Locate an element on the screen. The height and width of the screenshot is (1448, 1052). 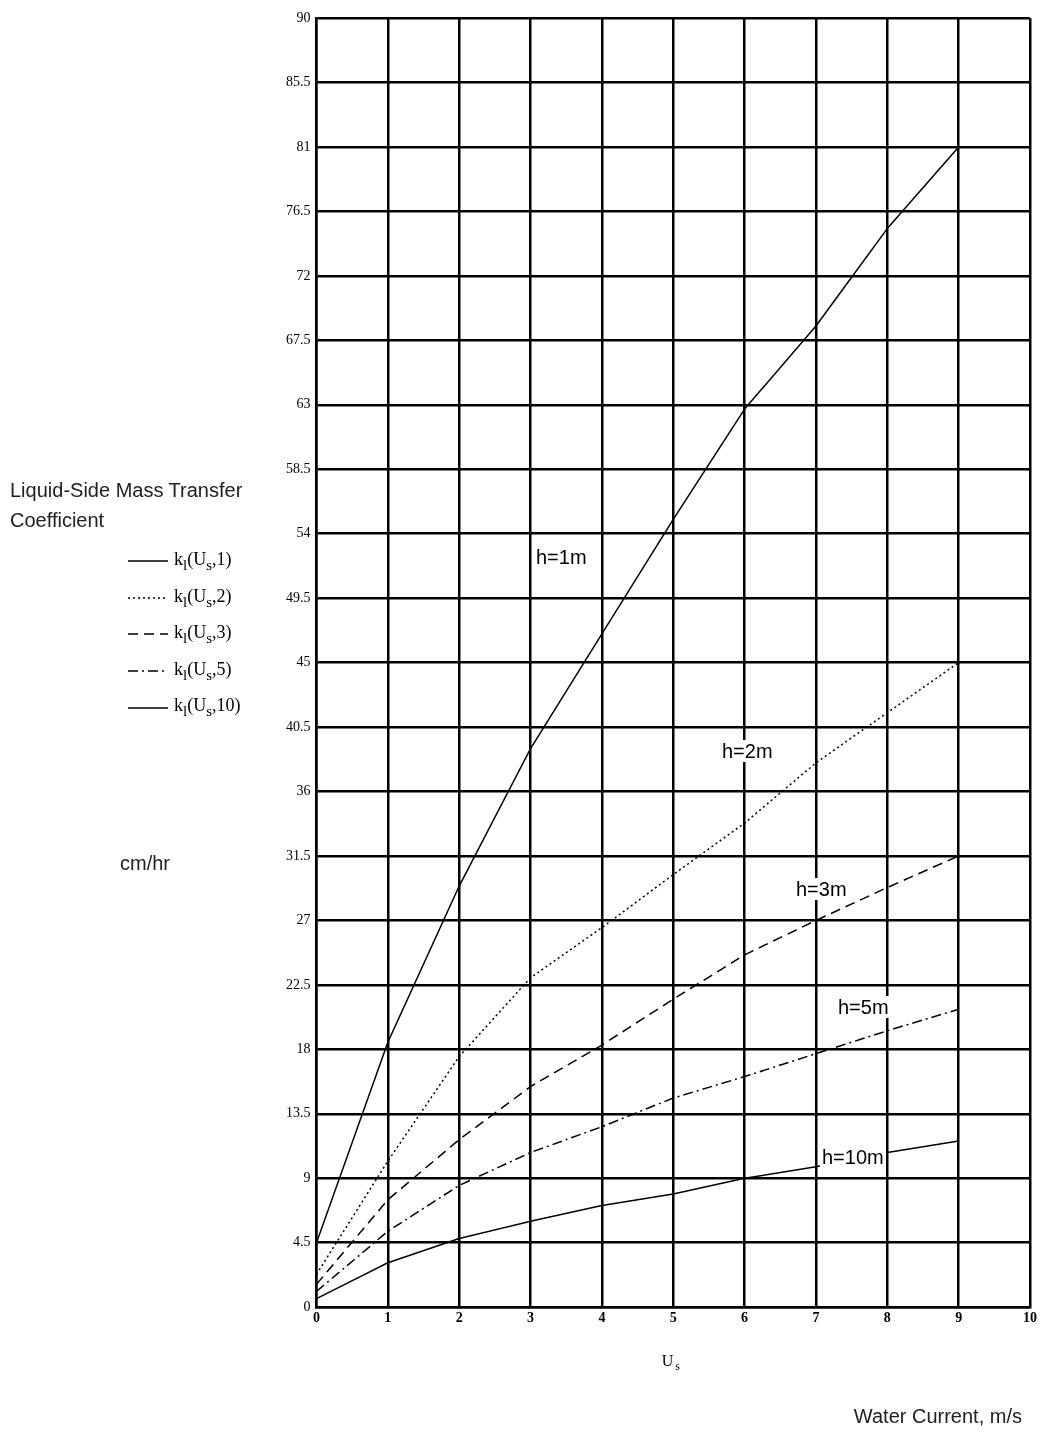
x-tick-label: 4 is located at coordinates (602, 1318).